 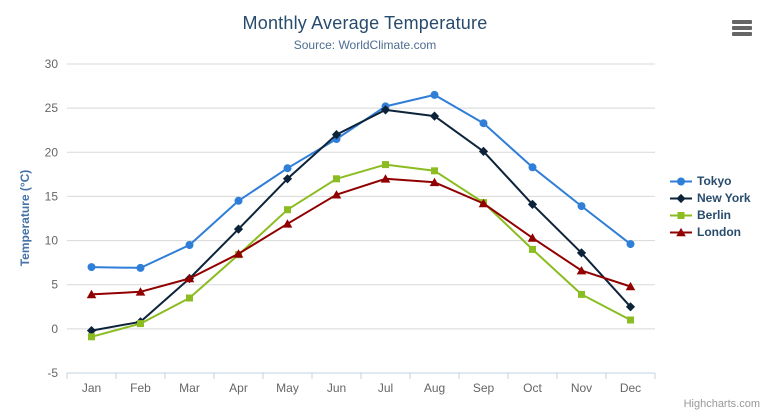 I want to click on legend-label: London, so click(x=719, y=232).